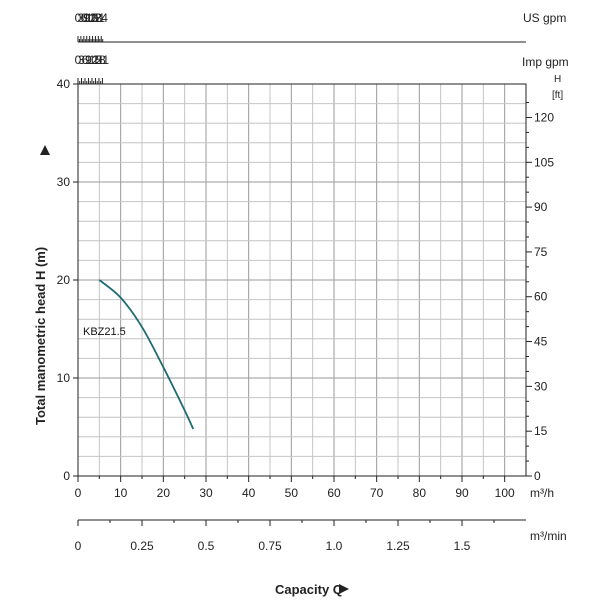 The width and height of the screenshot is (600, 600). What do you see at coordinates (40, 336) in the screenshot?
I see `y-axis-title: Total manometric head H (m)` at bounding box center [40, 336].